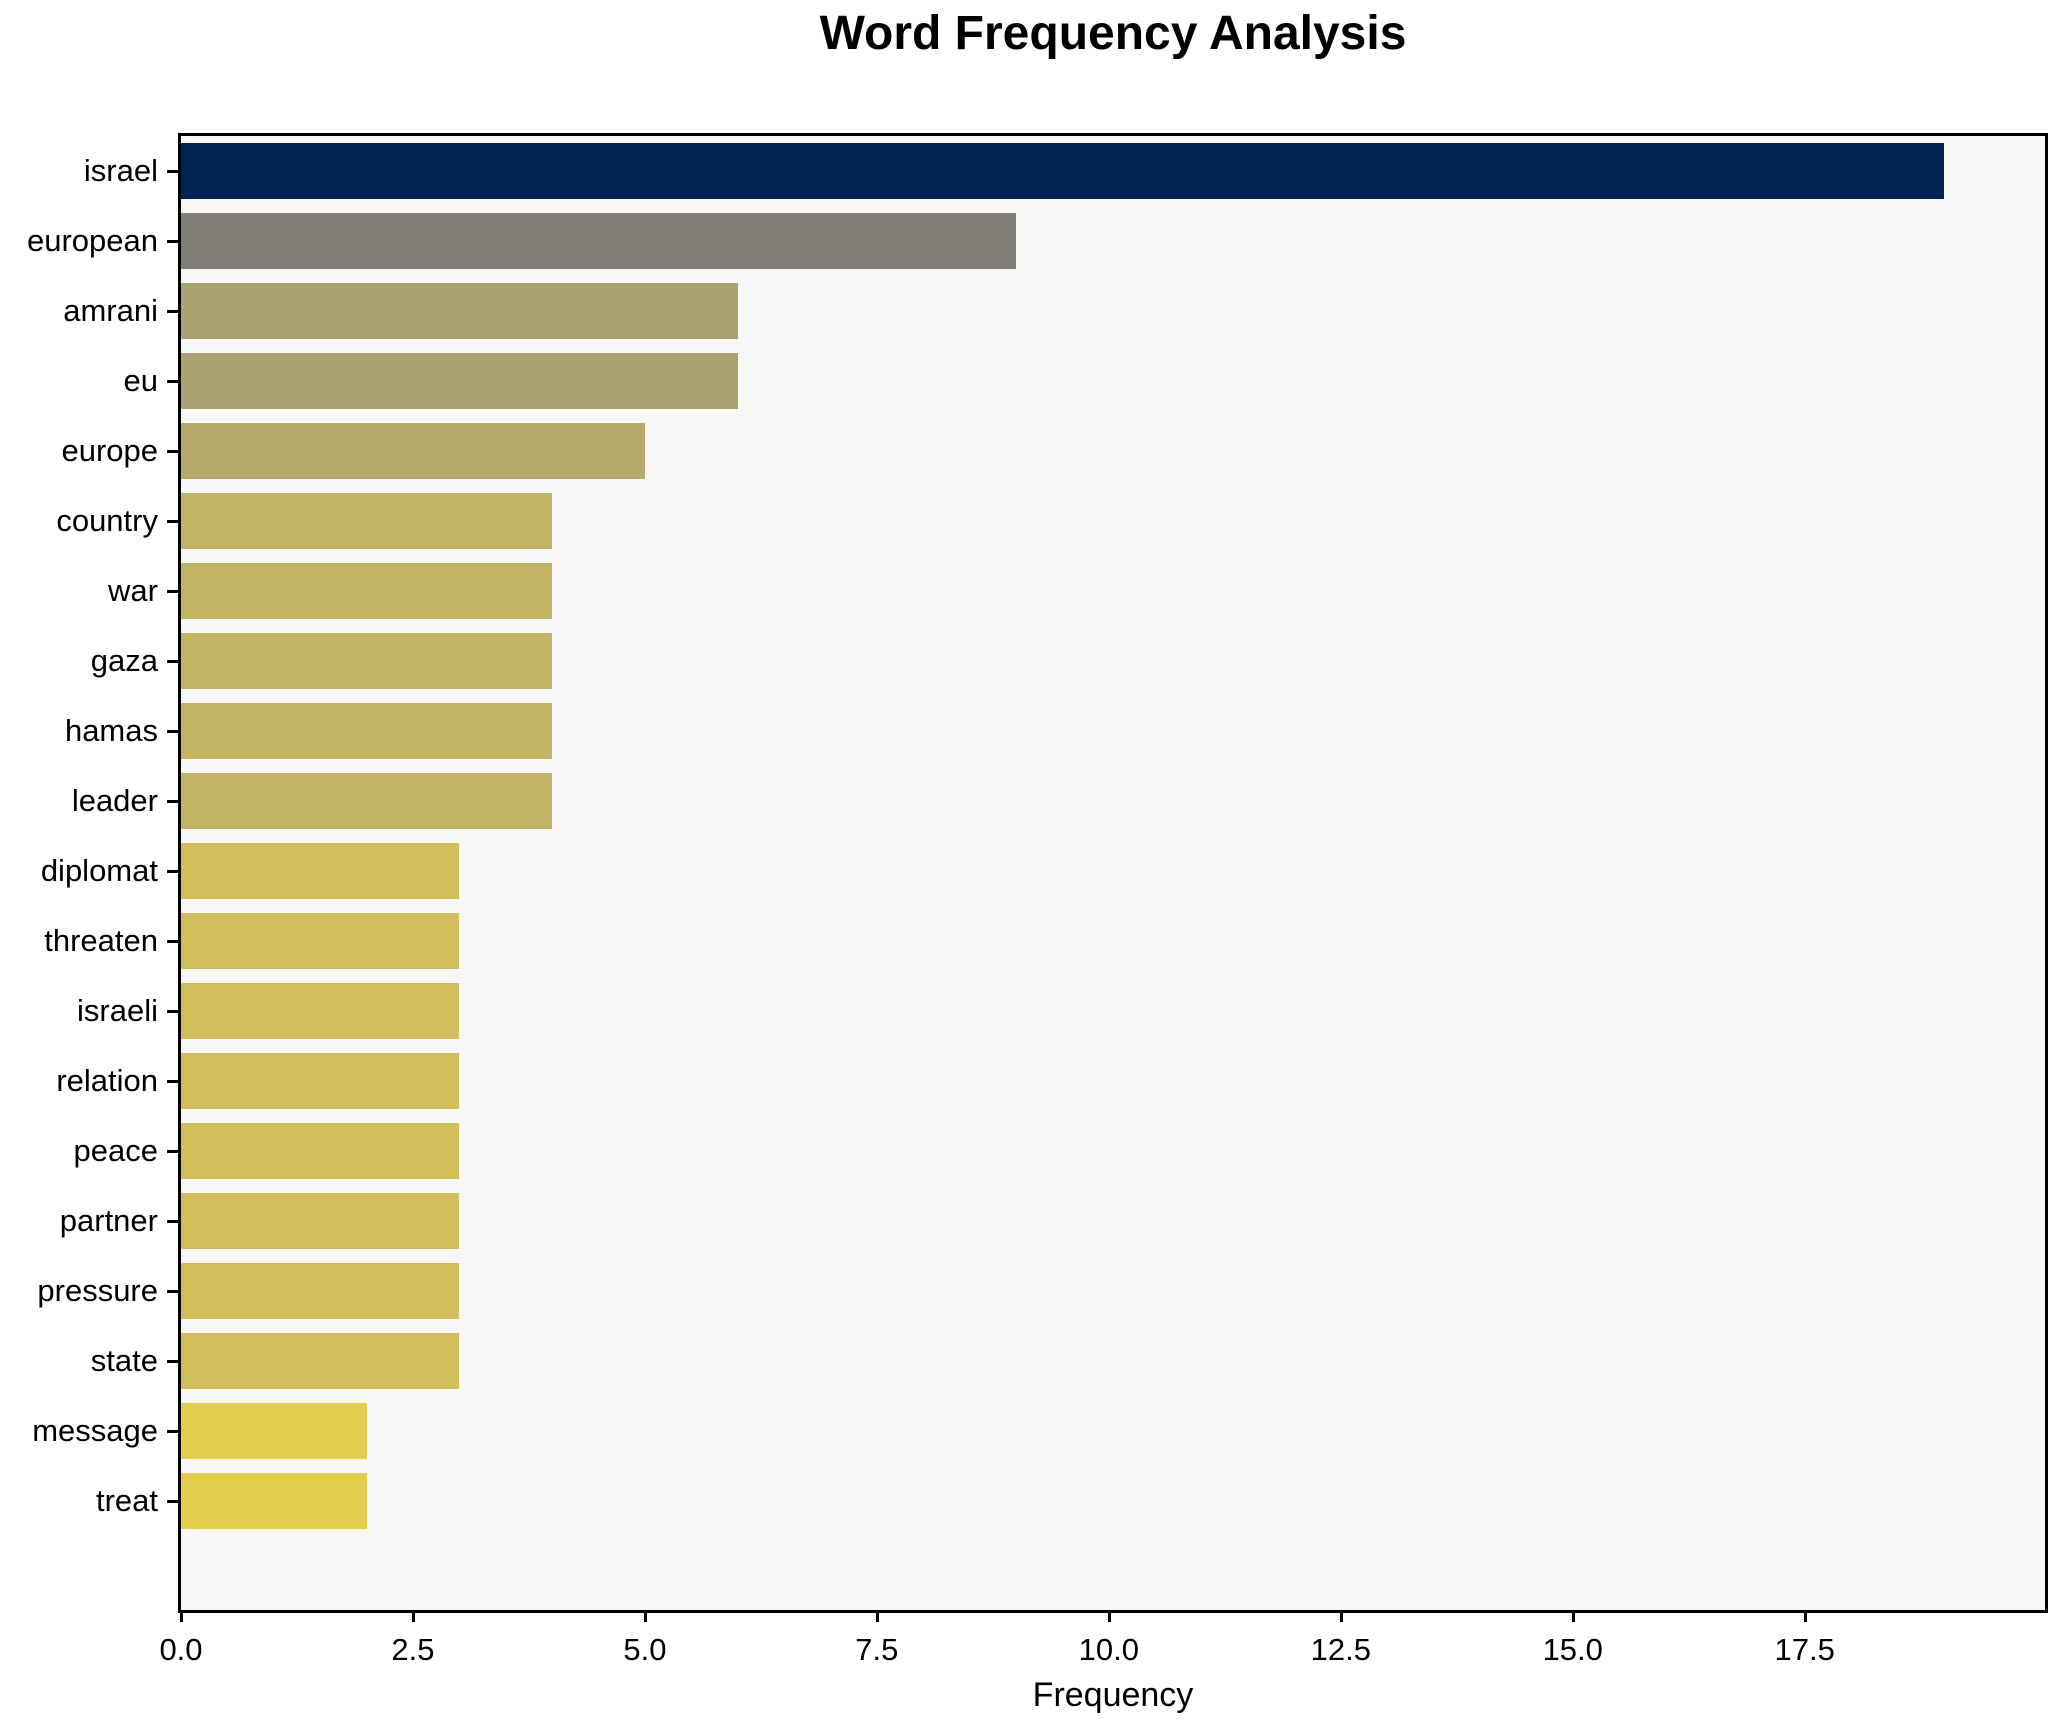 Image resolution: width=2060 pixels, height=1722 pixels. I want to click on x-tick-label-7.5: 7.5, so click(877, 1649).